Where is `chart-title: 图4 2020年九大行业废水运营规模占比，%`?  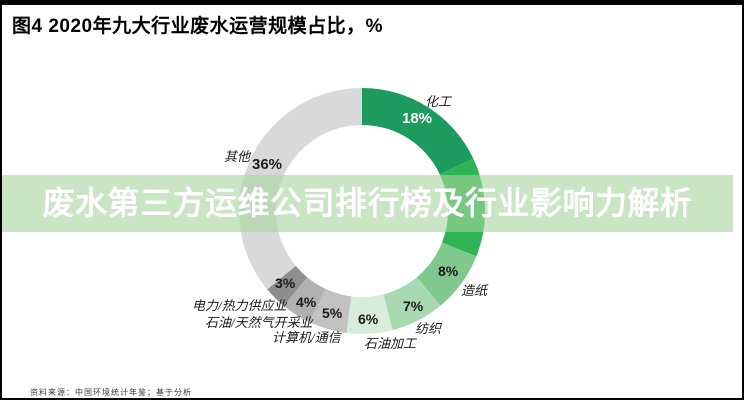 chart-title: 图4 2020年九大行业废水运营规模占比，% is located at coordinates (198, 26).